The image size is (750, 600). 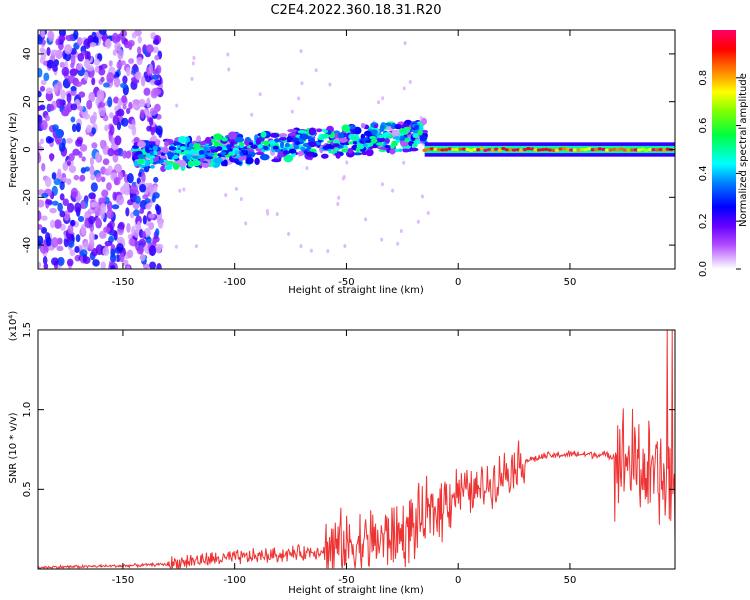 I want to click on y-tick-label: -40, so click(x=27, y=245).